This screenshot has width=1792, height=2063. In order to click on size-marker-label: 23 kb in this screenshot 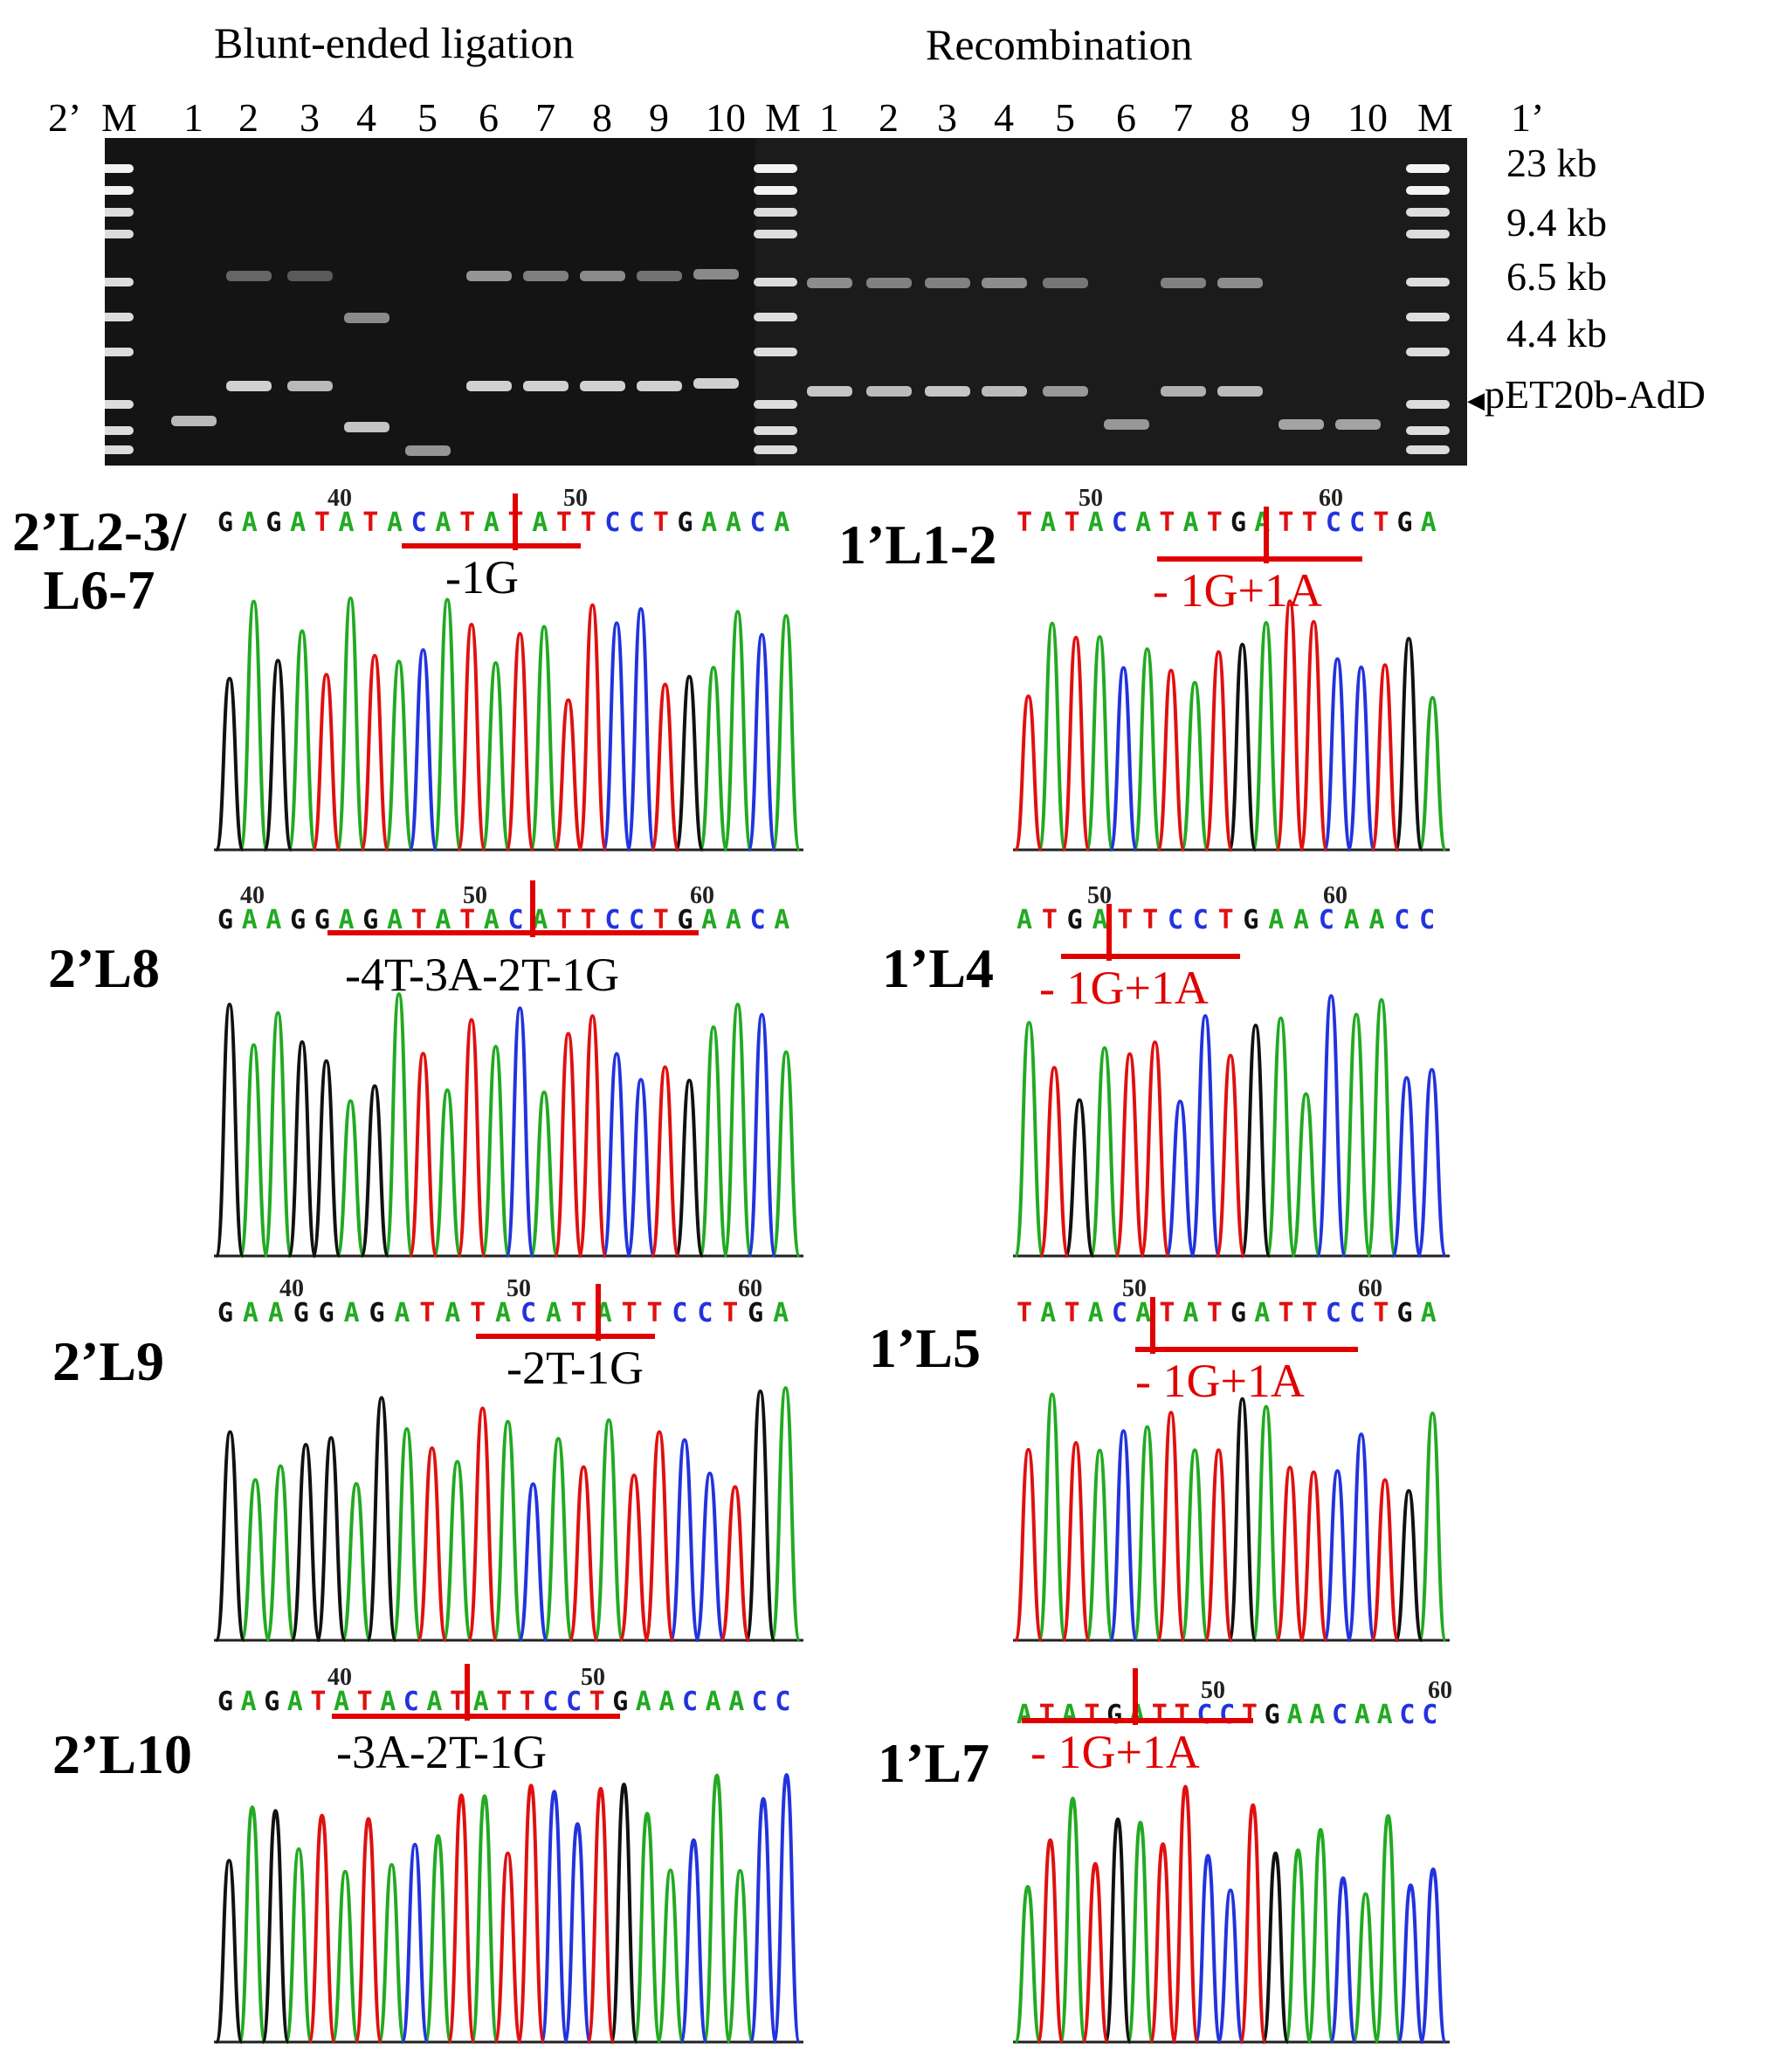, I will do `click(1551, 163)`.